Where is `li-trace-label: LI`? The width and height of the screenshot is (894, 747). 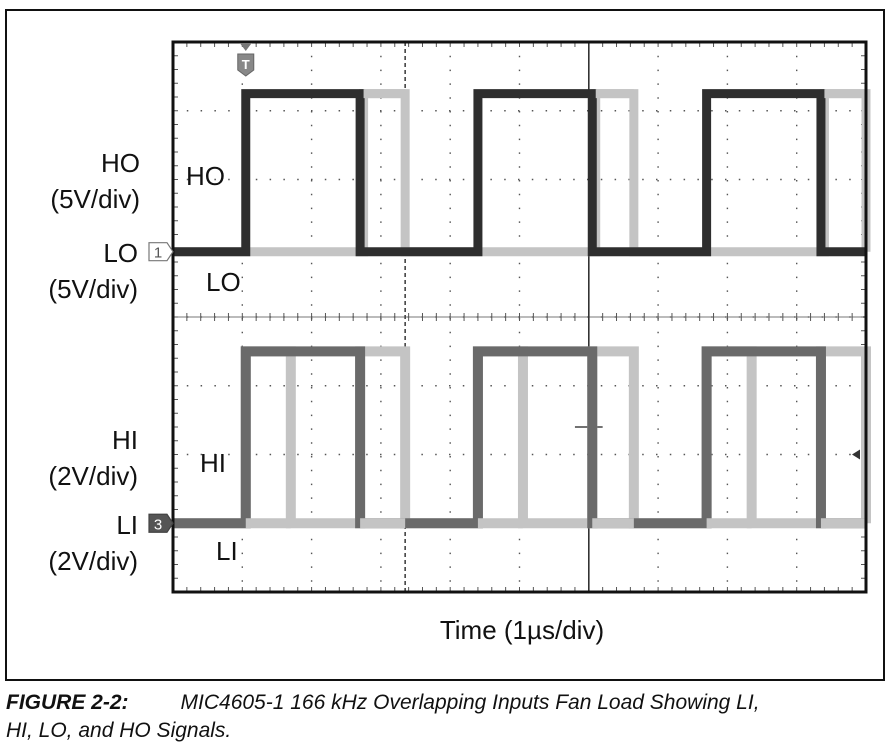
li-trace-label: LI is located at coordinates (227, 551).